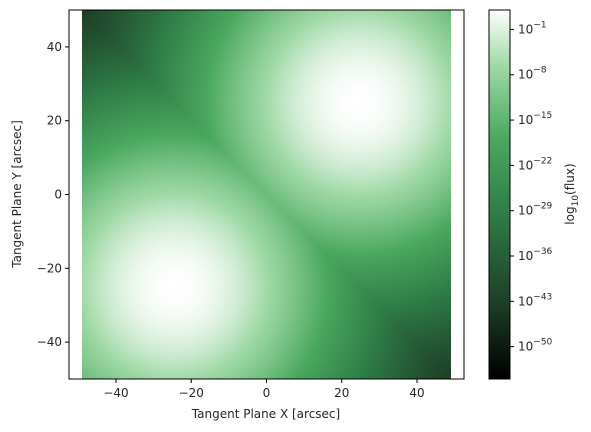 The height and width of the screenshot is (432, 591). Describe the element at coordinates (535, 255) in the screenshot. I see `colorbar-tick-label: 10⁻³⁶` at that location.